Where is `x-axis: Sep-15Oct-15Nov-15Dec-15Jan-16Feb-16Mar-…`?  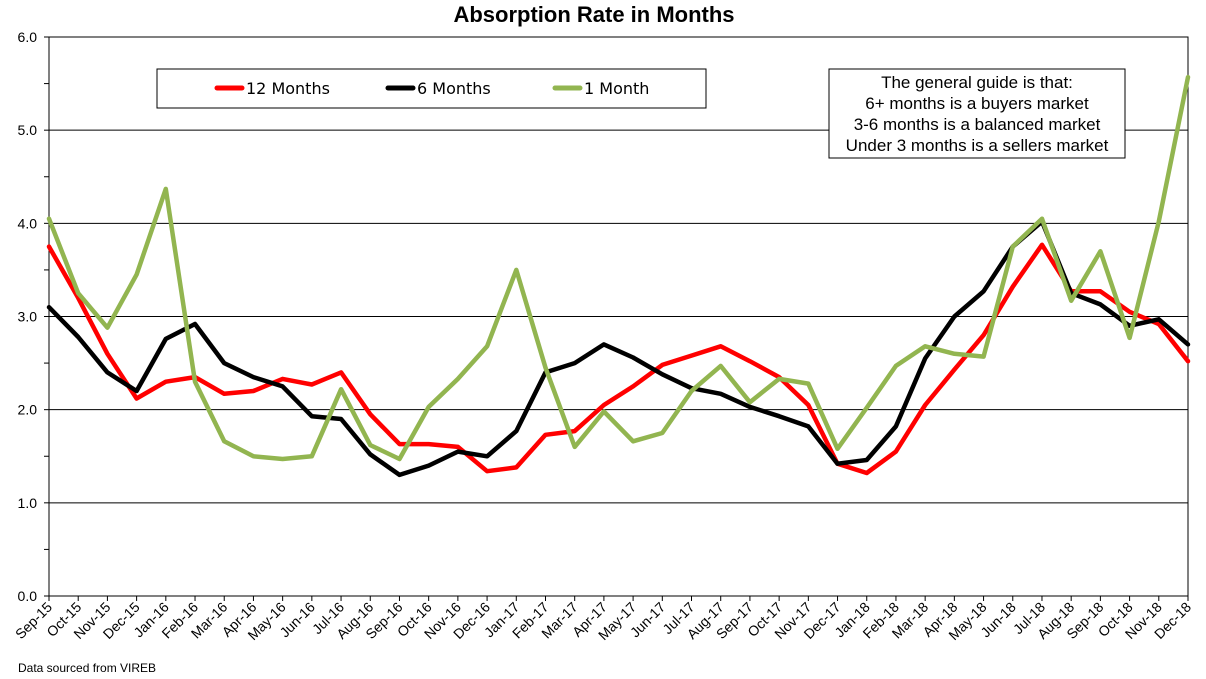
x-axis: Sep-15Oct-15Nov-15Dec-15Jan-16Feb-16Mar-… is located at coordinates (603, 619).